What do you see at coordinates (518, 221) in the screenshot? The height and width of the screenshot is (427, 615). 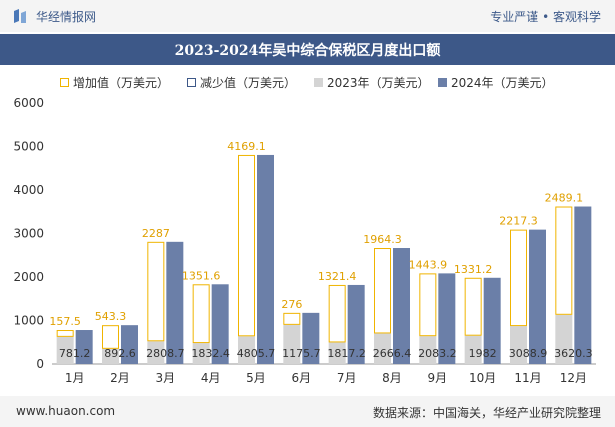 I see `increase-data-label: 2217.3` at bounding box center [518, 221].